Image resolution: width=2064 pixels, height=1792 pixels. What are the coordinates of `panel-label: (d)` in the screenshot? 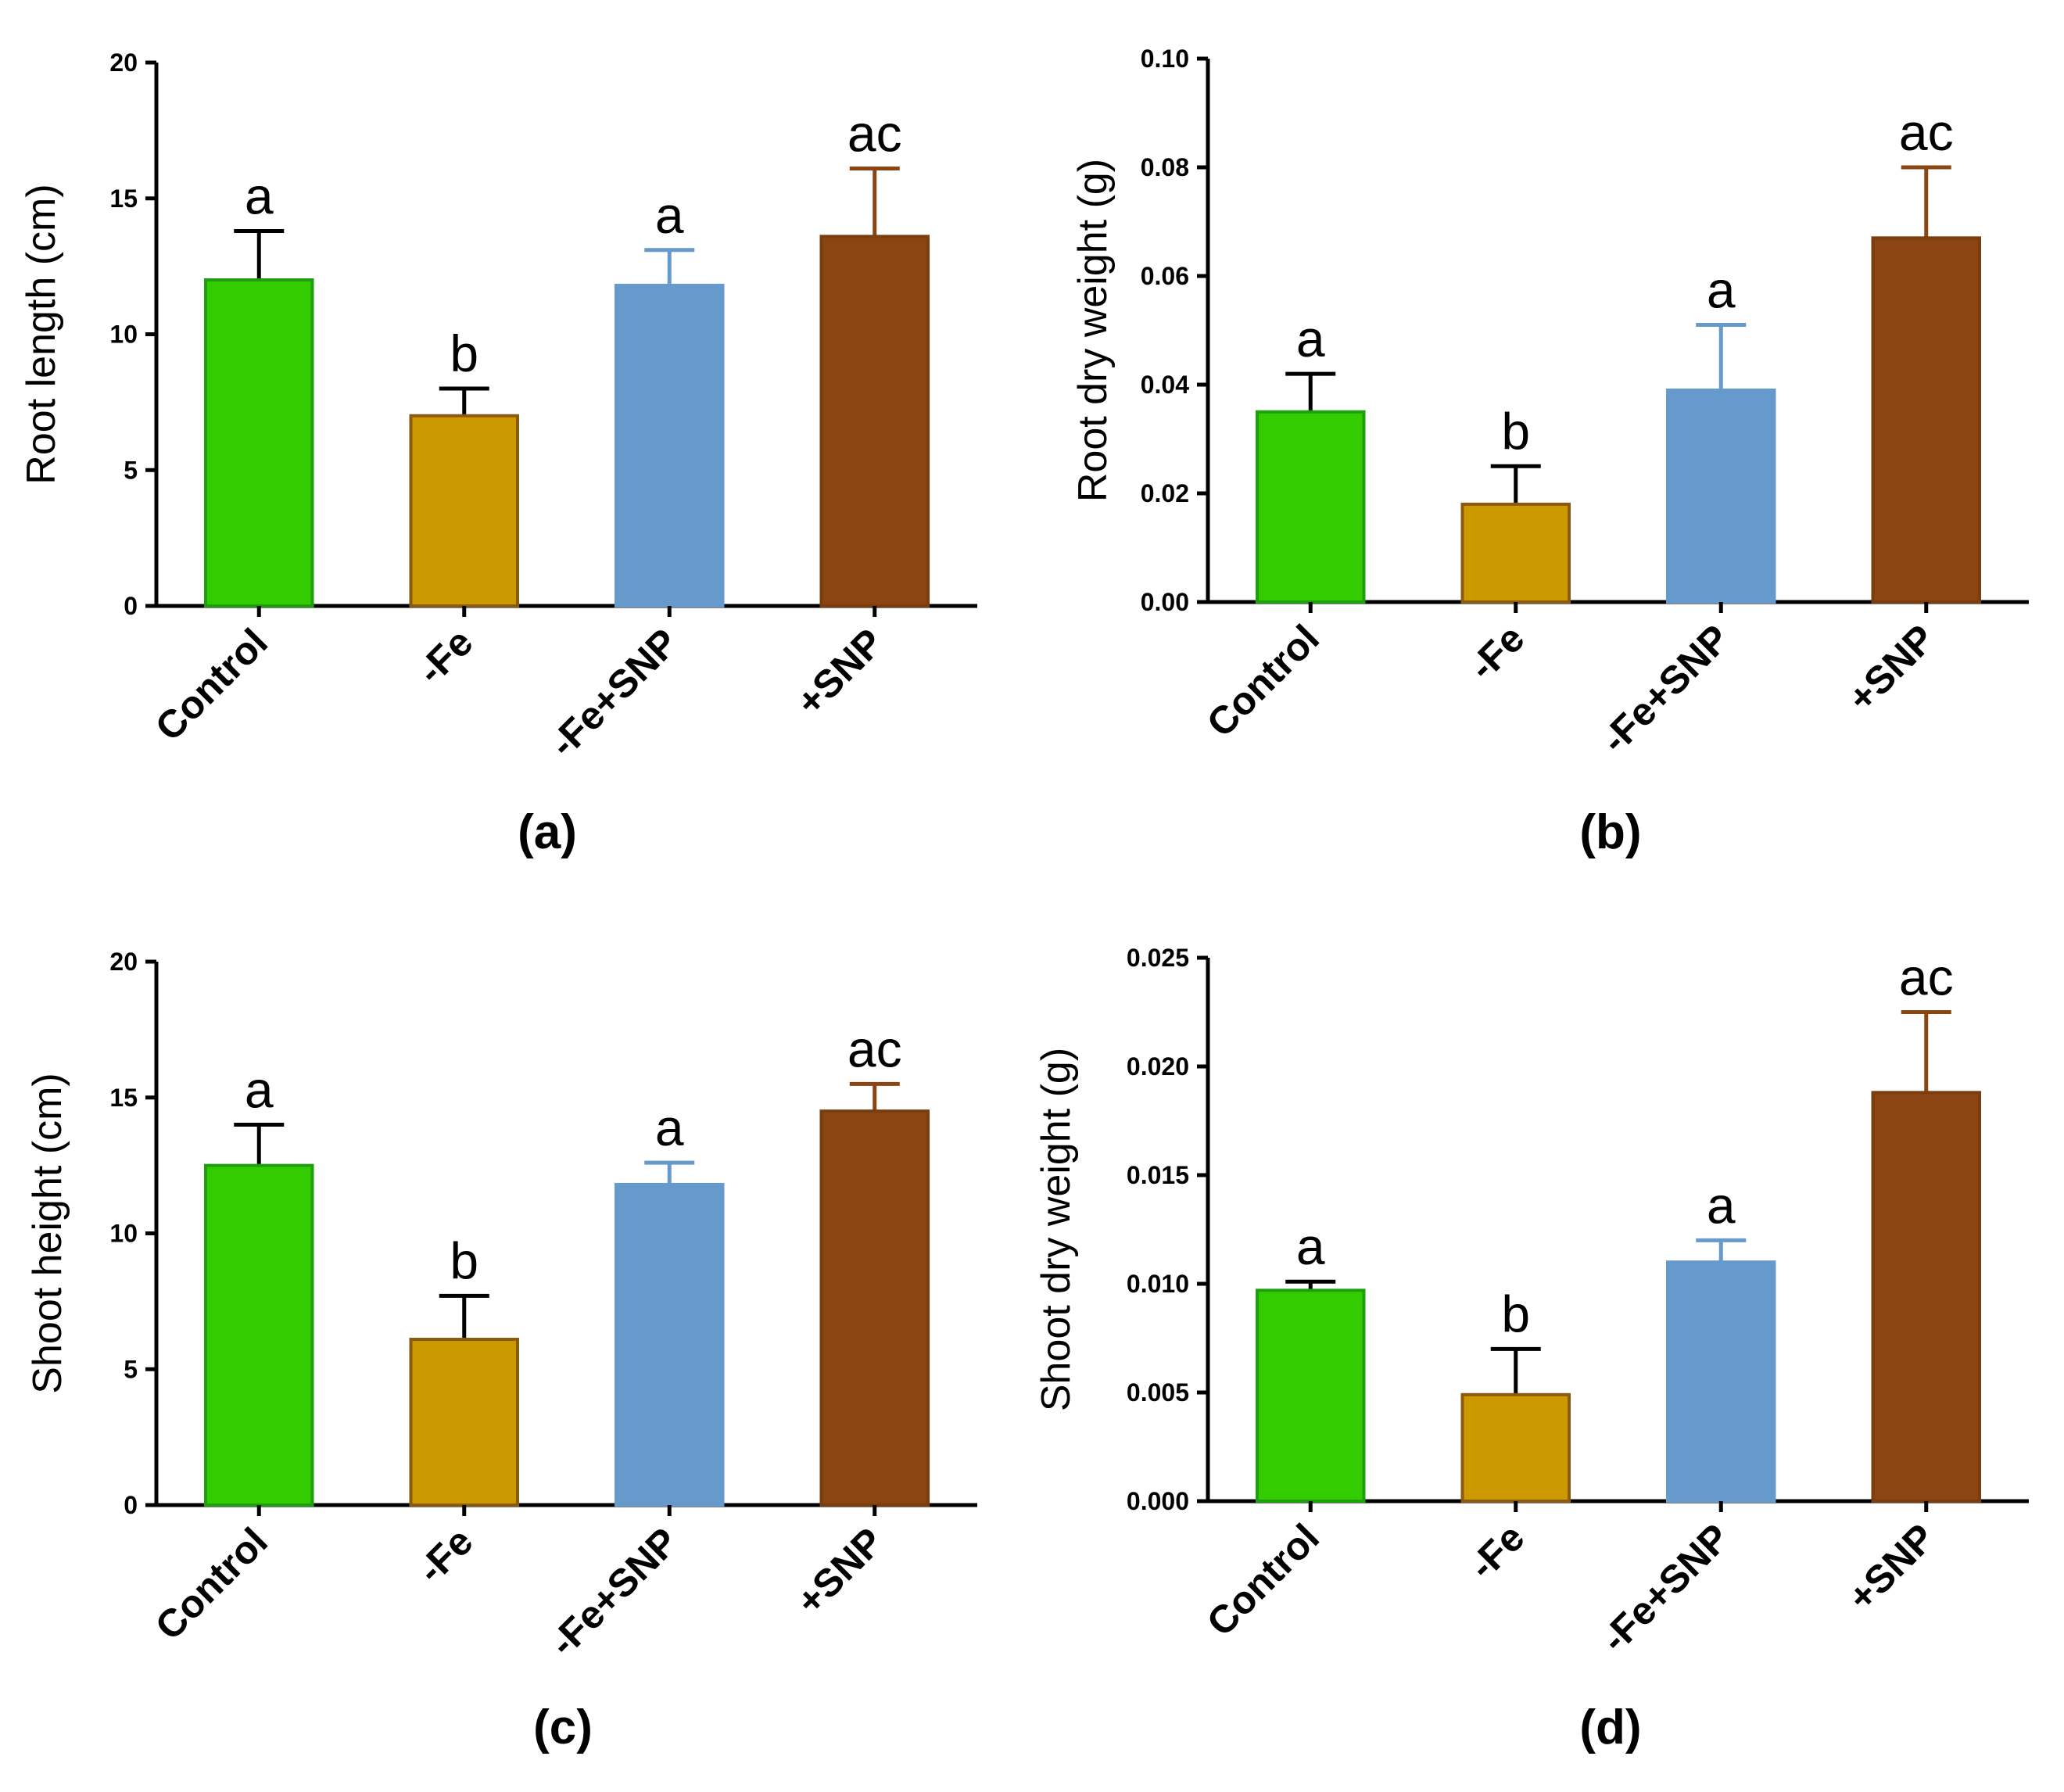 It's located at (1610, 1727).